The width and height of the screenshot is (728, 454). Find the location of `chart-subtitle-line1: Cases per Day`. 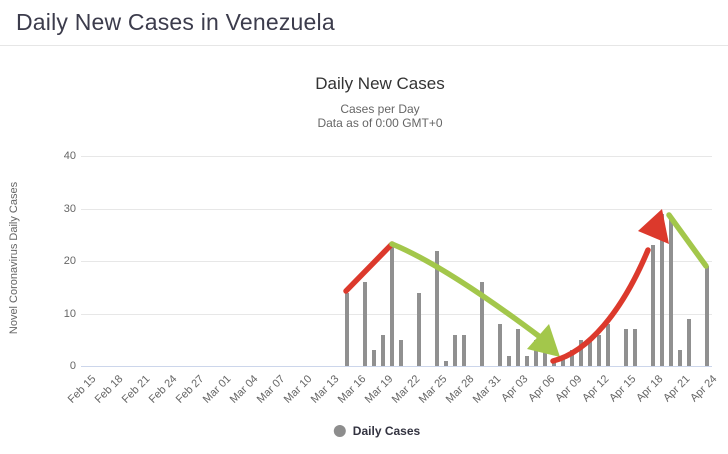

chart-subtitle-line1: Cases per Day is located at coordinates (380, 109).